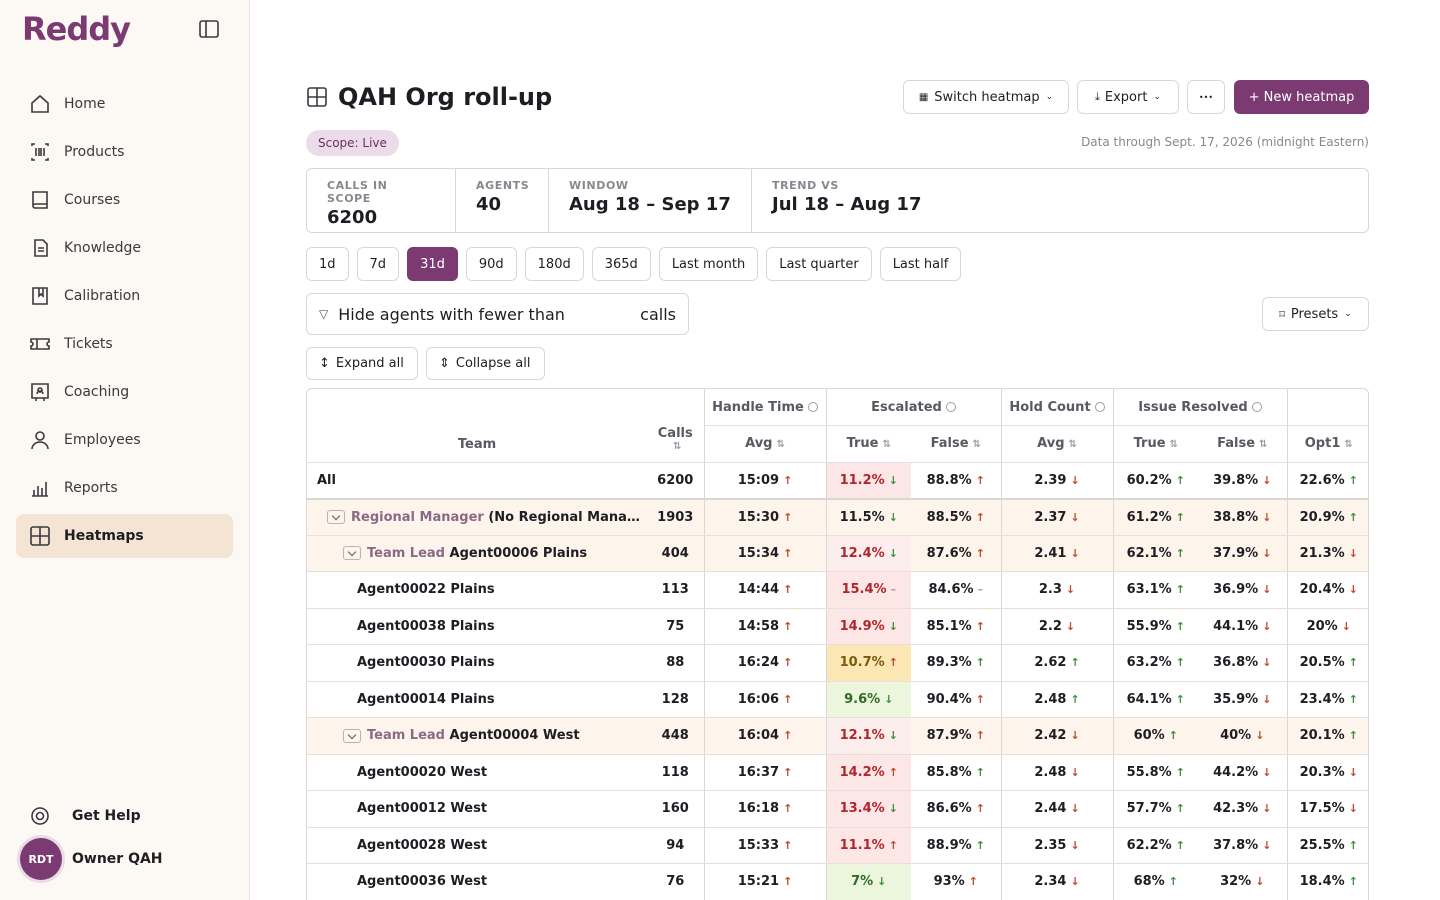 This screenshot has width=1440, height=900. I want to click on escalated-false-cell: 85.8% ↑, so click(956, 772).